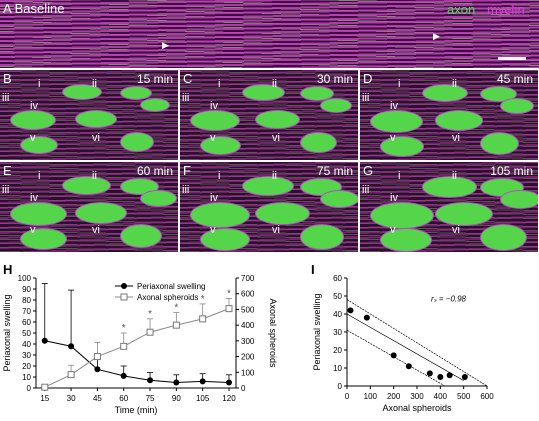 This screenshot has width=539, height=421. I want to click on panel-time-label: 15 min, so click(154, 79).